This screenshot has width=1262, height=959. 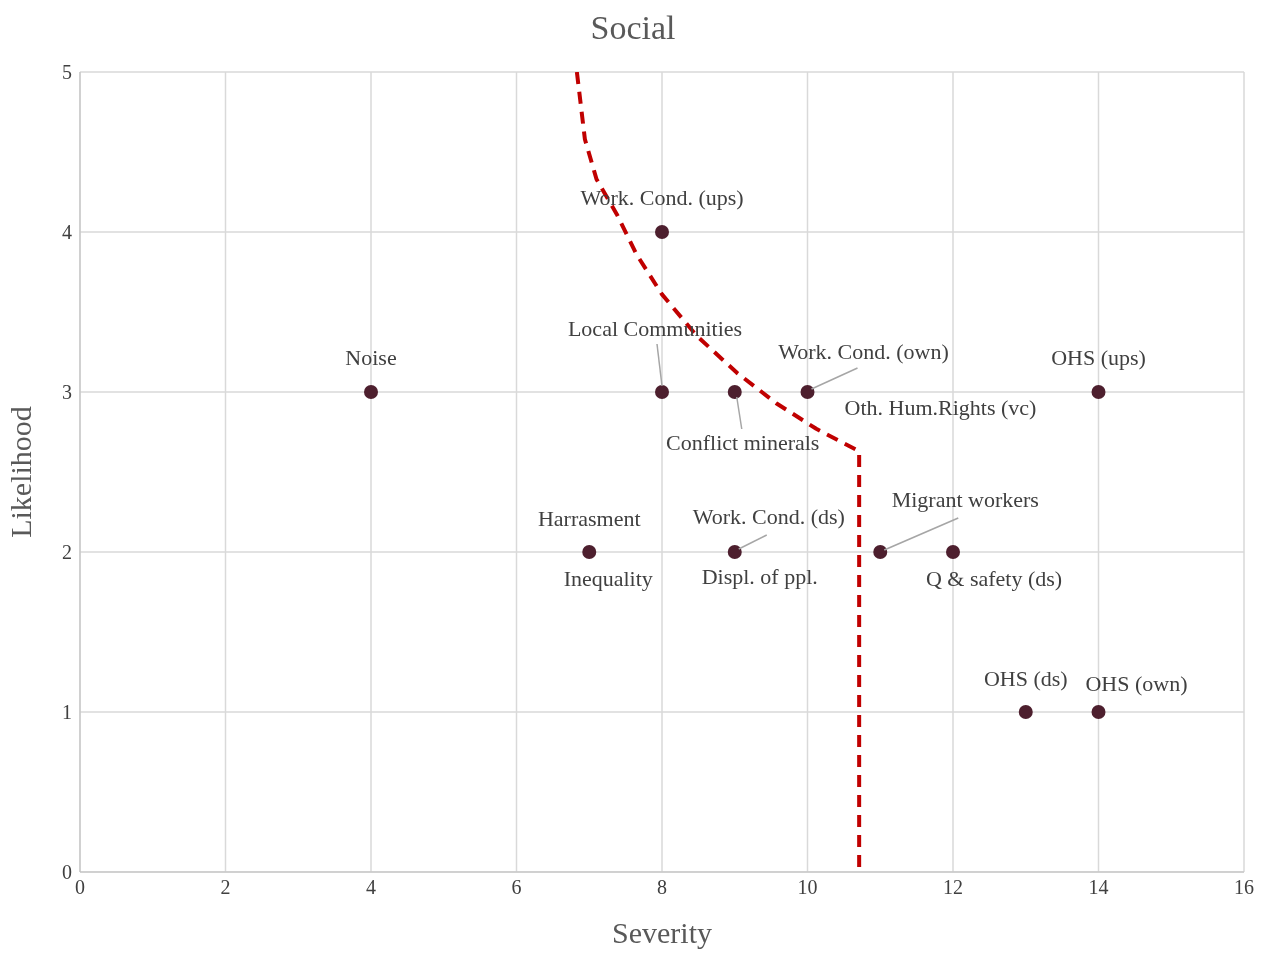 What do you see at coordinates (371, 358) in the screenshot?
I see `annotation: Noise` at bounding box center [371, 358].